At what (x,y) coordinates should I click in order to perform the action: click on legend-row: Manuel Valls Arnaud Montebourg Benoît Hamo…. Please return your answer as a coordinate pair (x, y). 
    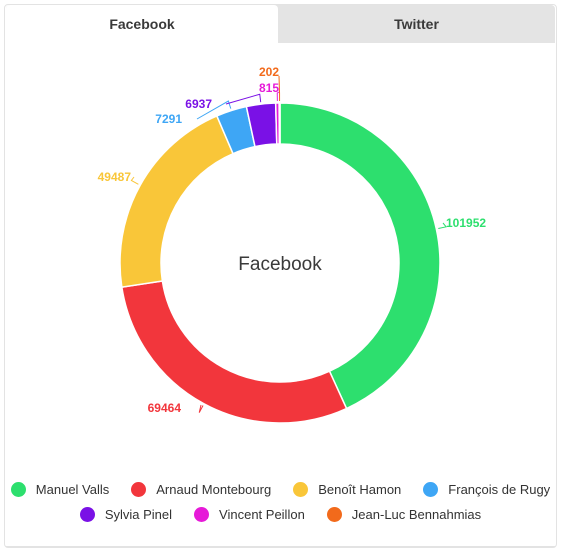
    Looking at the image, I should click on (280, 489).